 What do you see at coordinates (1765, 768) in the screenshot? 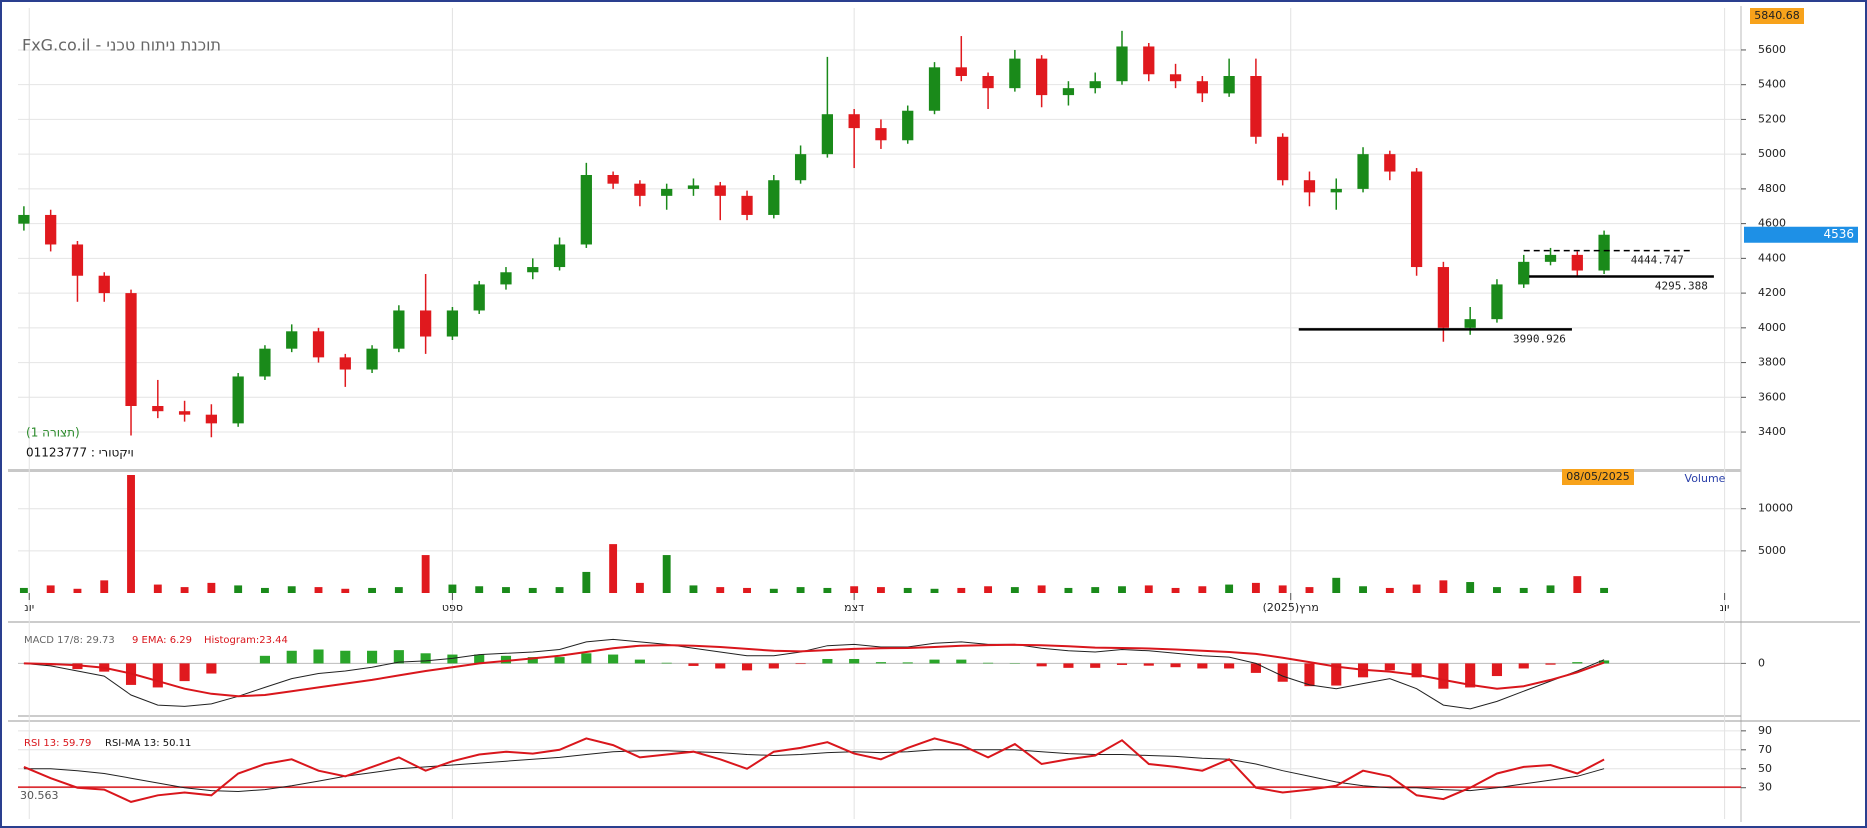
I see `y-tick-label: 50` at bounding box center [1765, 768].